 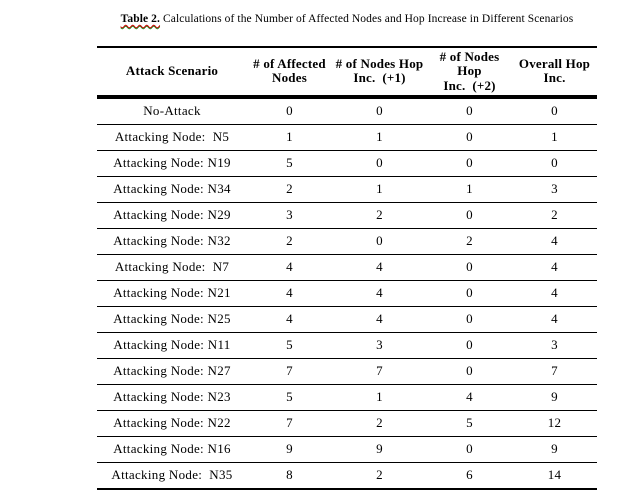 What do you see at coordinates (469, 397) in the screenshot?
I see `cell-hop-inc-2: 4` at bounding box center [469, 397].